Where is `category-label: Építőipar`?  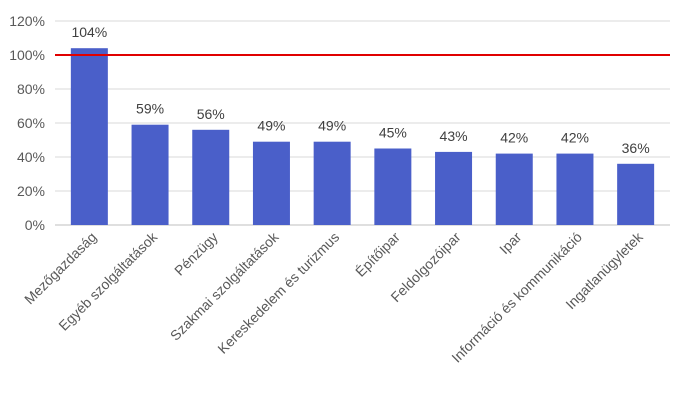 category-label: Építőipar is located at coordinates (377, 254).